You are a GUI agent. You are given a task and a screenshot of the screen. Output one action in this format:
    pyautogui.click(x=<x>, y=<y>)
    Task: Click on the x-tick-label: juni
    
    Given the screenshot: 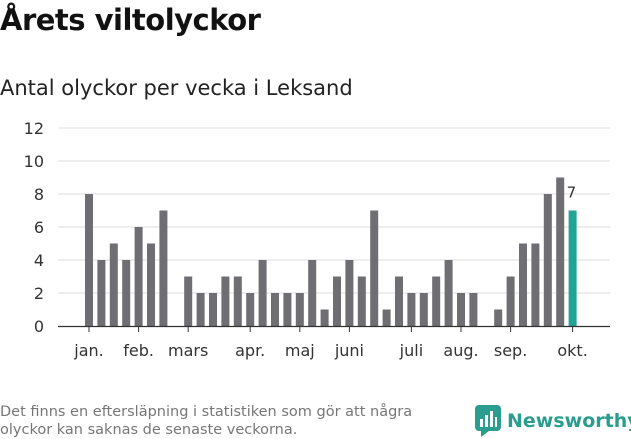 What is the action you would take?
    pyautogui.click(x=349, y=350)
    